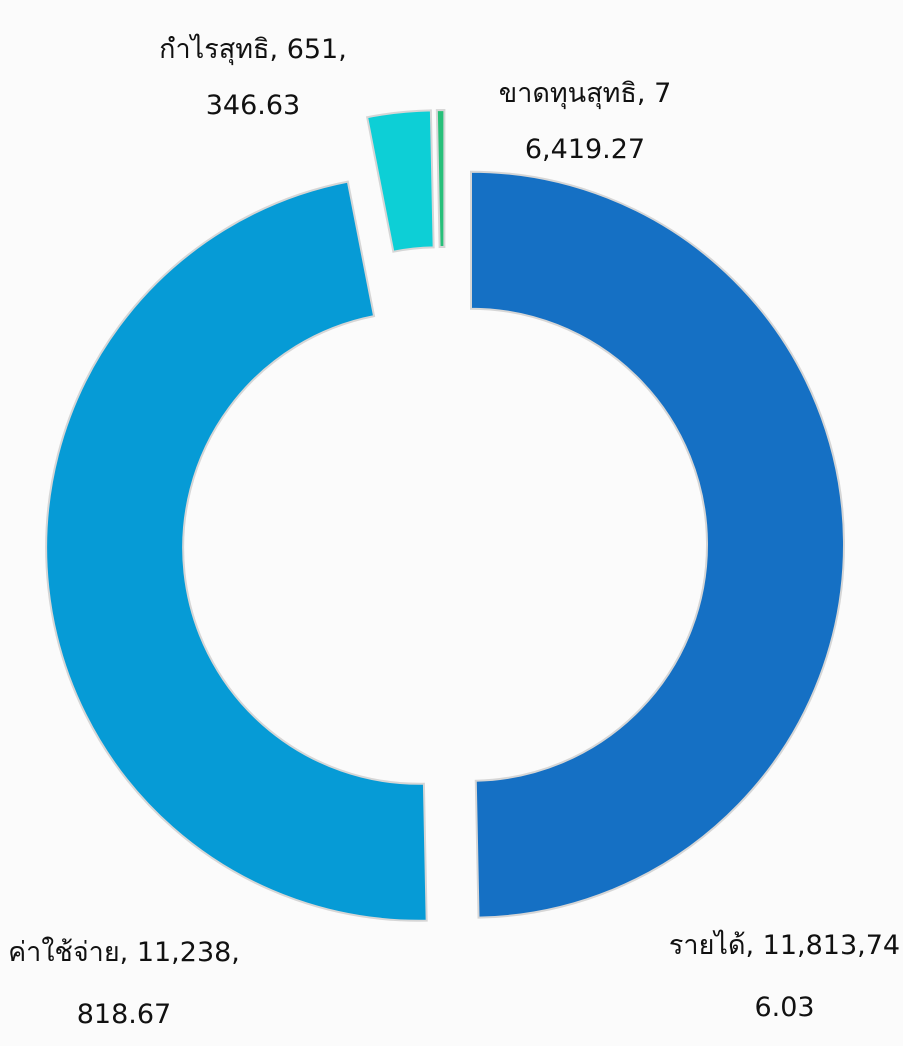  Describe the element at coordinates (158, 983) in the screenshot. I see `value-label: , 11,238,818.67` at that location.